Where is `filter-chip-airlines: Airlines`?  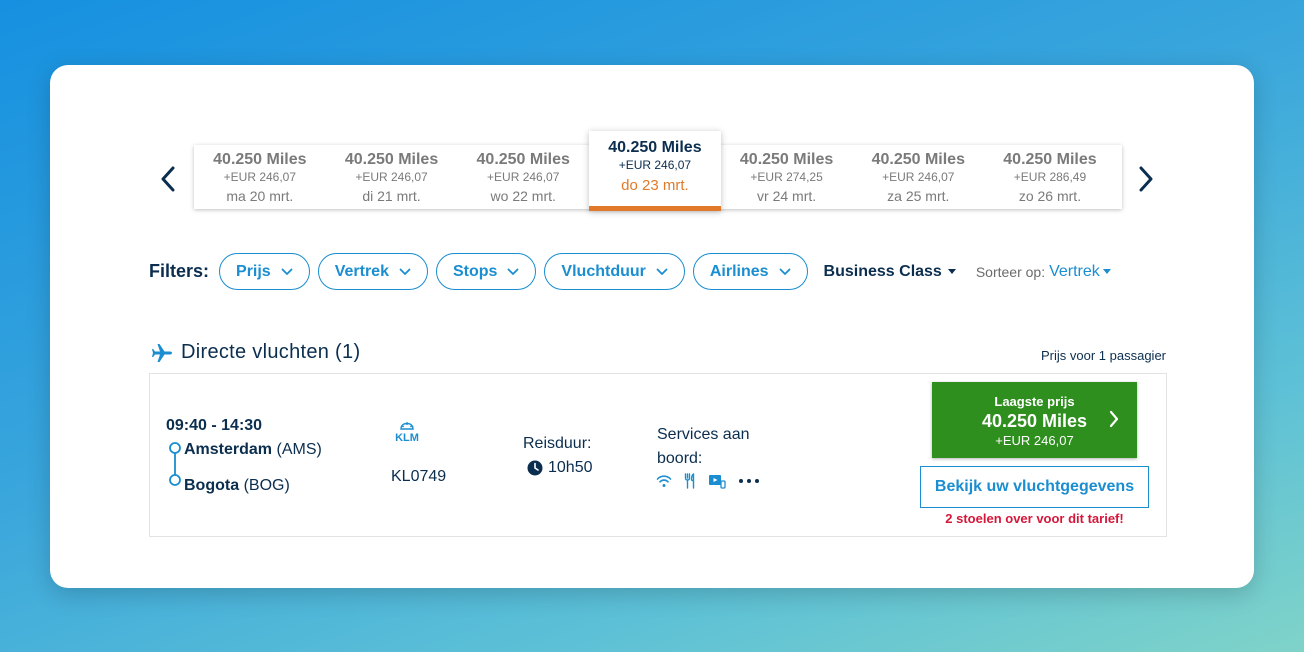
filter-chip-airlines: Airlines is located at coordinates (750, 271).